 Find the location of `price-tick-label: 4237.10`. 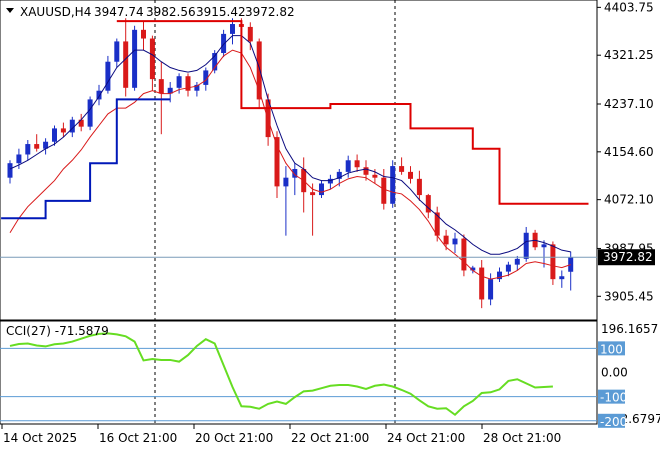

price-tick-label: 4237.10 is located at coordinates (629, 104).